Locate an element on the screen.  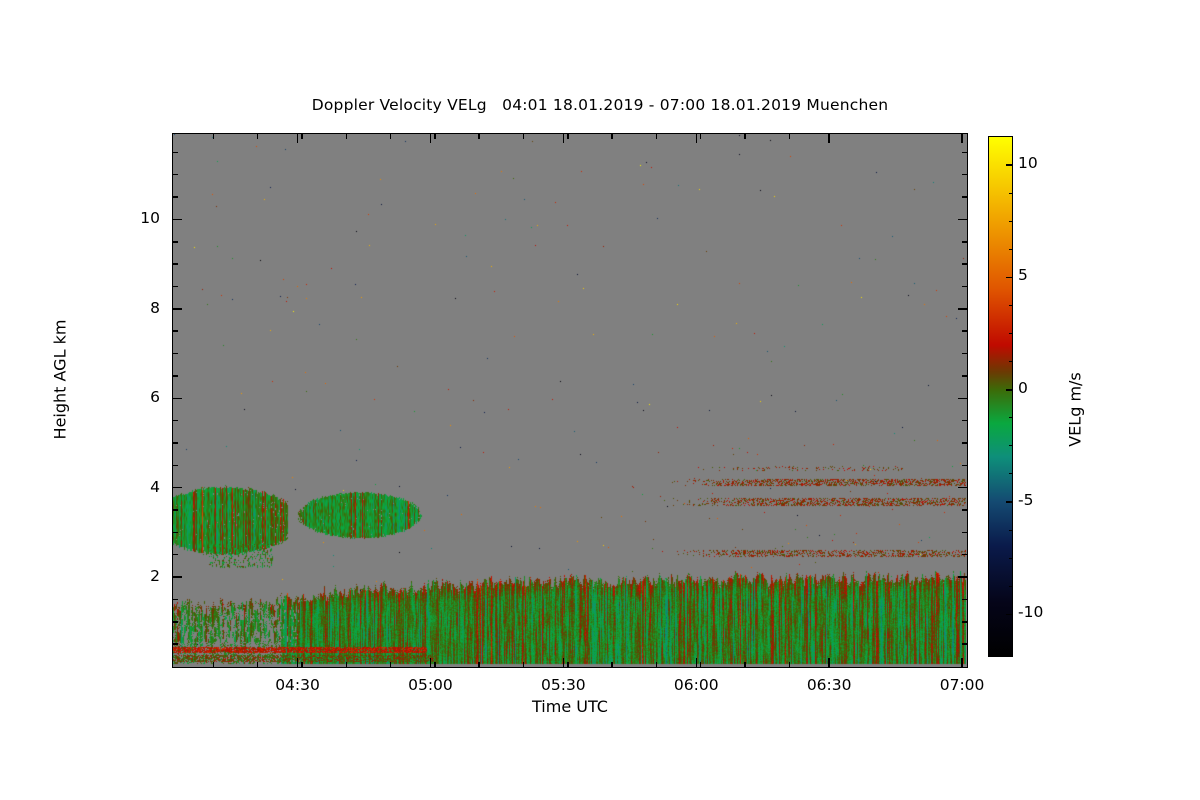
colorbar is located at coordinates (1000, 396).